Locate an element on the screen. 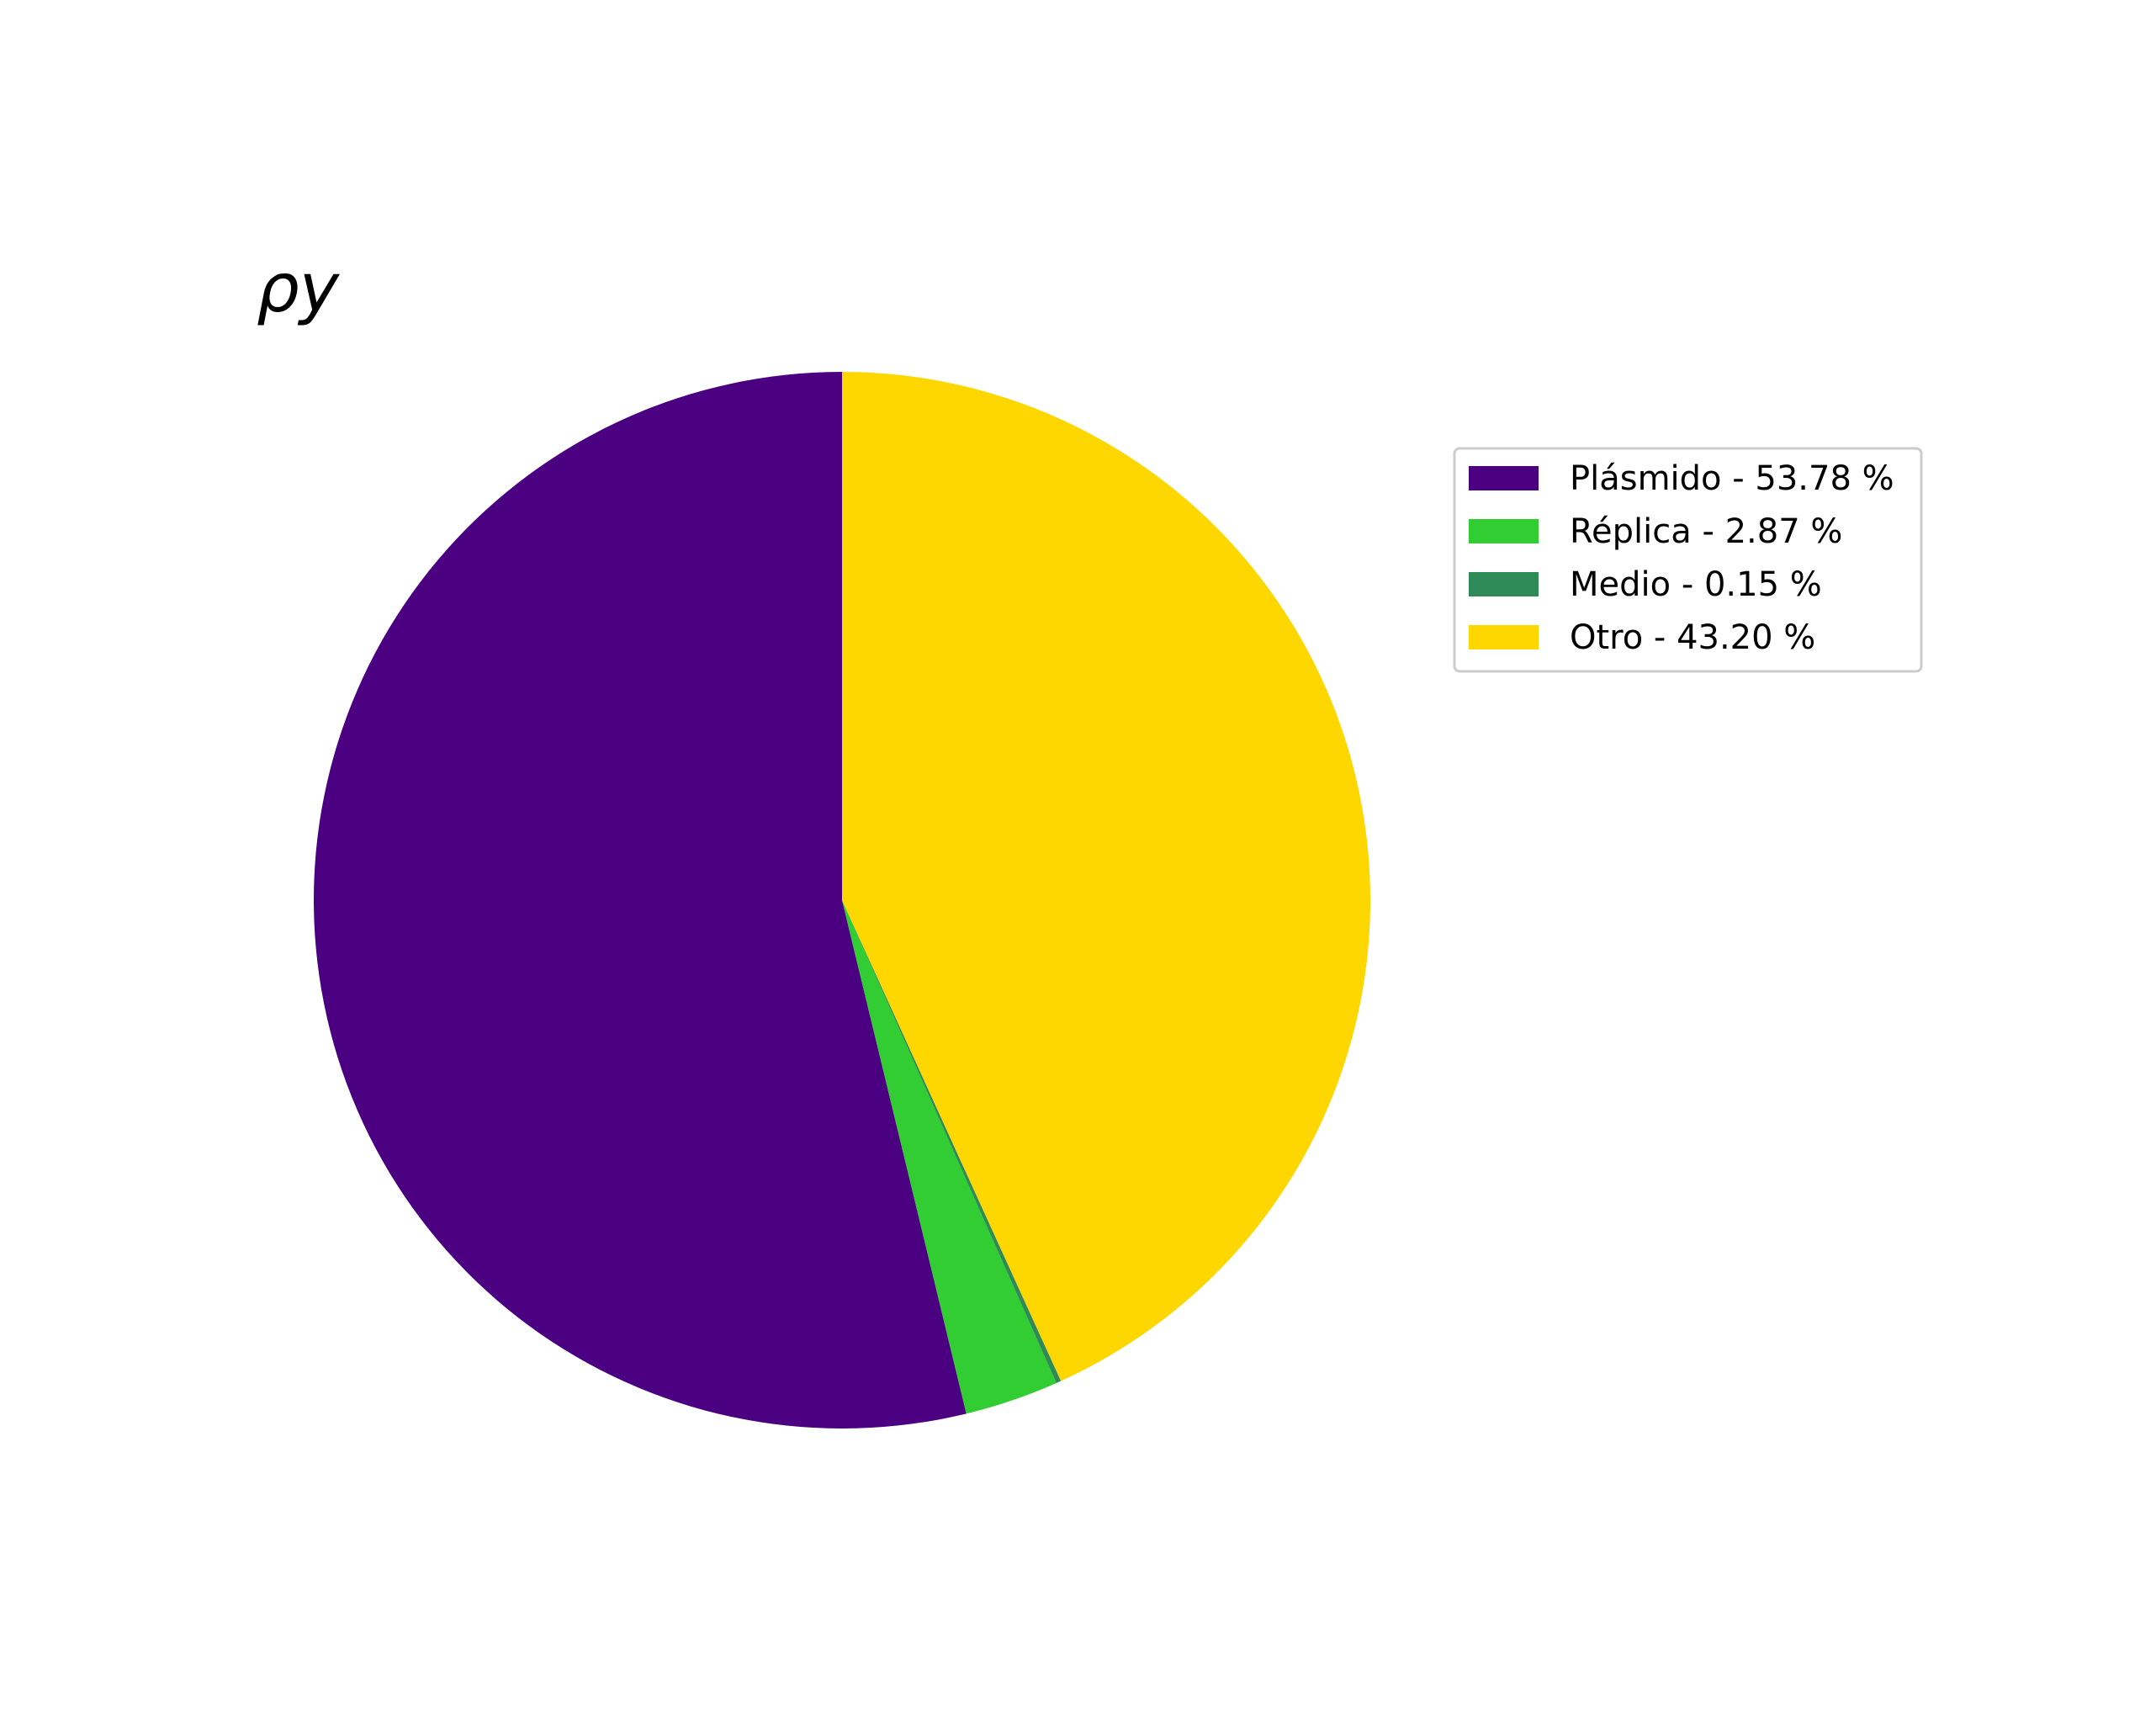 This screenshot has height=1728, width=2156. legend-label-replica: Réplica - 2.87 % is located at coordinates (1706, 532).